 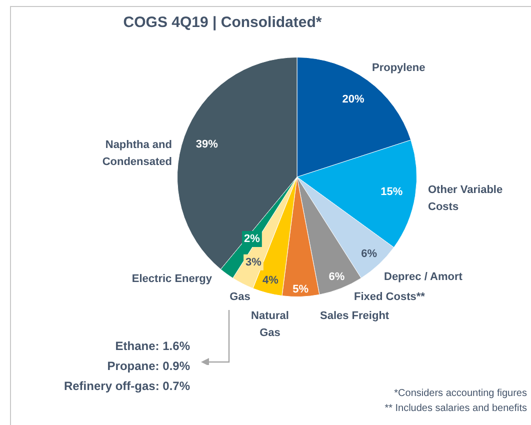 What do you see at coordinates (399, 68) in the screenshot?
I see `slice-label: Propylene` at bounding box center [399, 68].